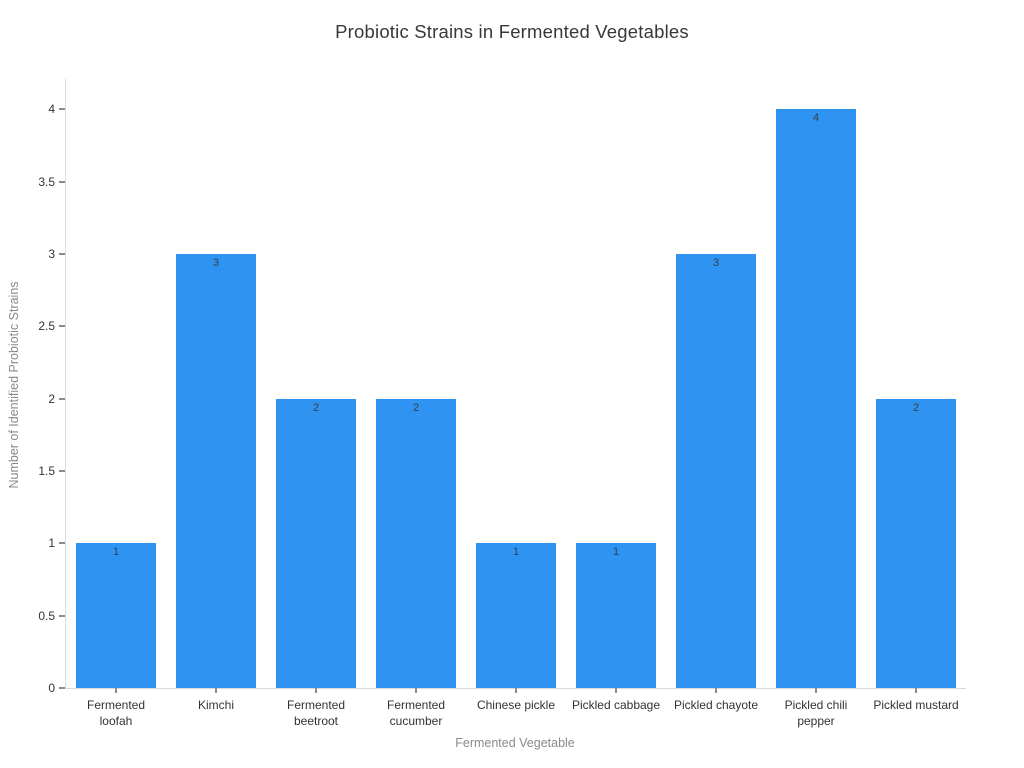 Image resolution: width=1024 pixels, height=768 pixels. I want to click on y-axis-title: Number of Identified Probiotic Strains, so click(14, 385).